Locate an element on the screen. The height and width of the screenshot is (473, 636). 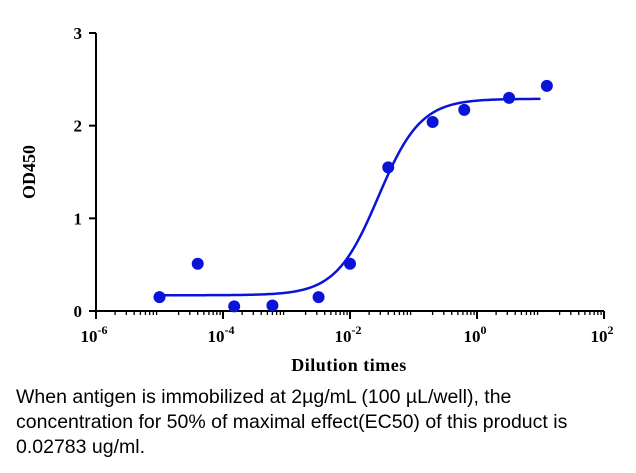
y-axis-label: OD450 is located at coordinates (29, 172).